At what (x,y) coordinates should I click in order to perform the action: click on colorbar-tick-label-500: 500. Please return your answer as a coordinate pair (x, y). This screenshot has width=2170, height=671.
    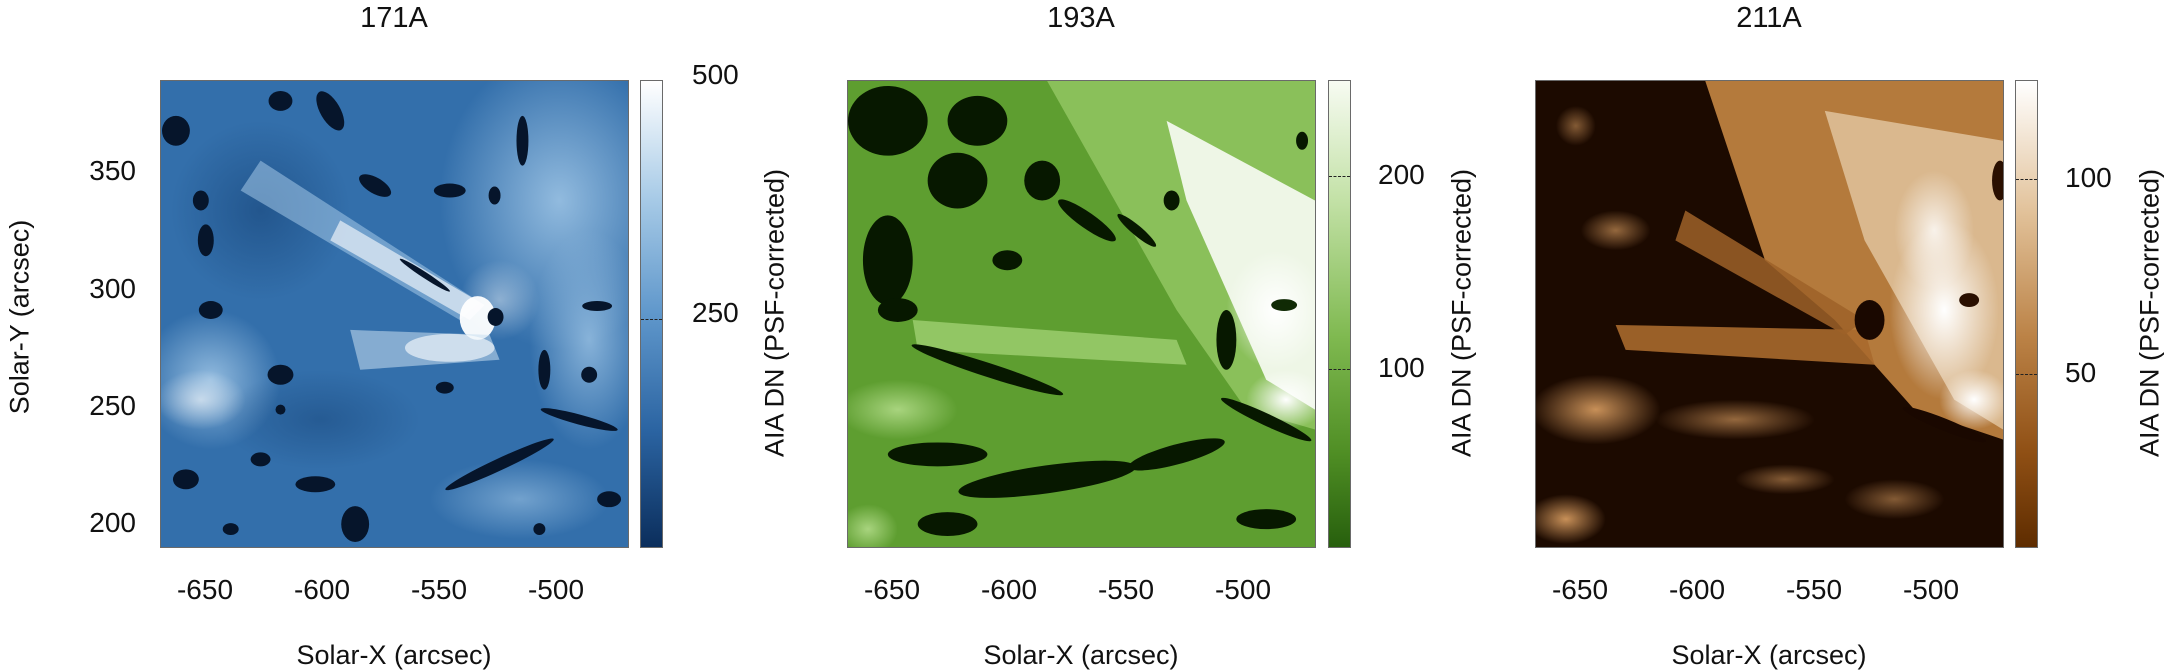
    Looking at the image, I should click on (715, 74).